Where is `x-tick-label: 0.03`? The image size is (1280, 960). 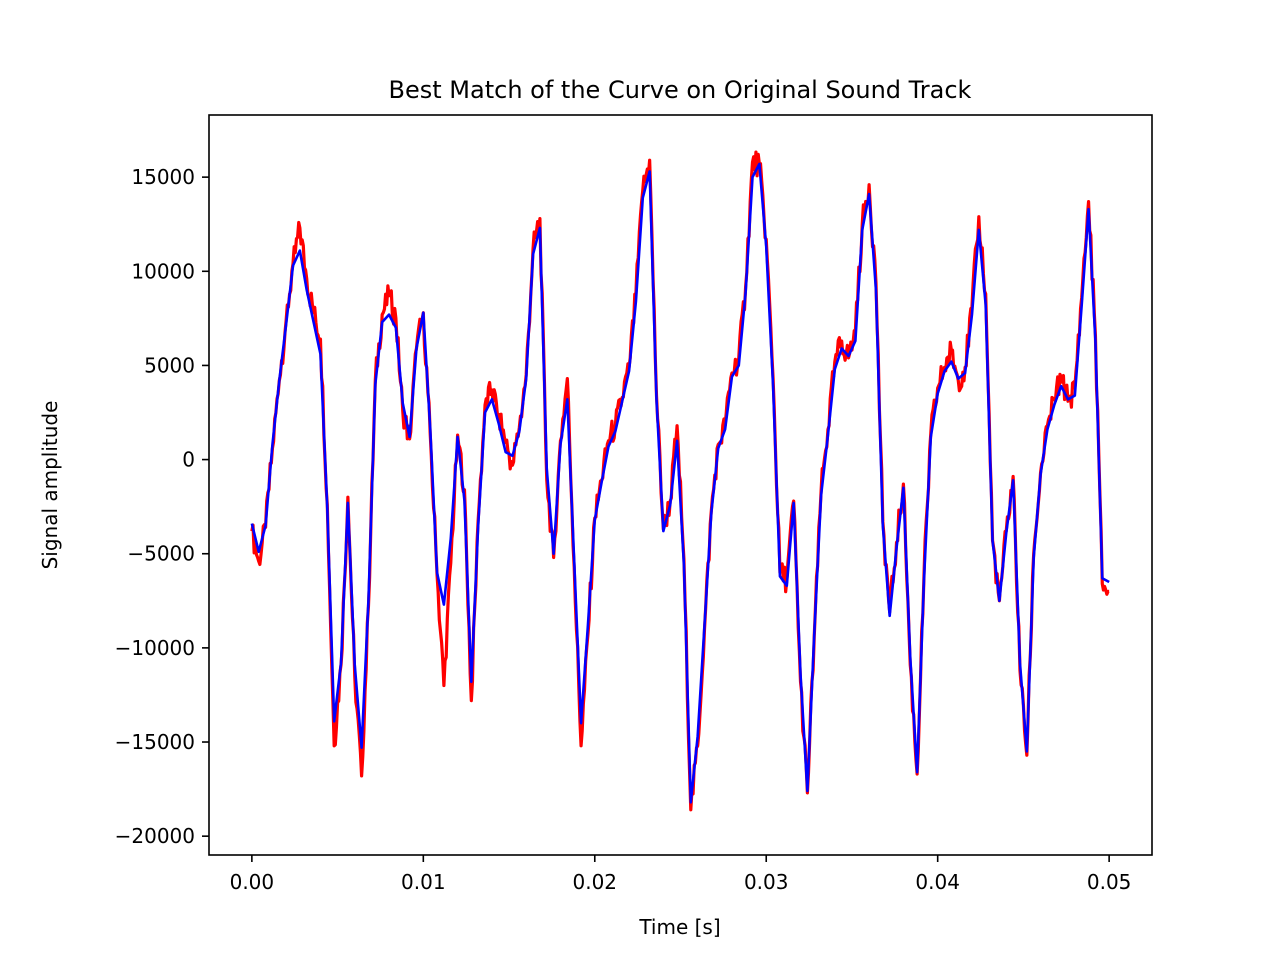
x-tick-label: 0.03 is located at coordinates (766, 882).